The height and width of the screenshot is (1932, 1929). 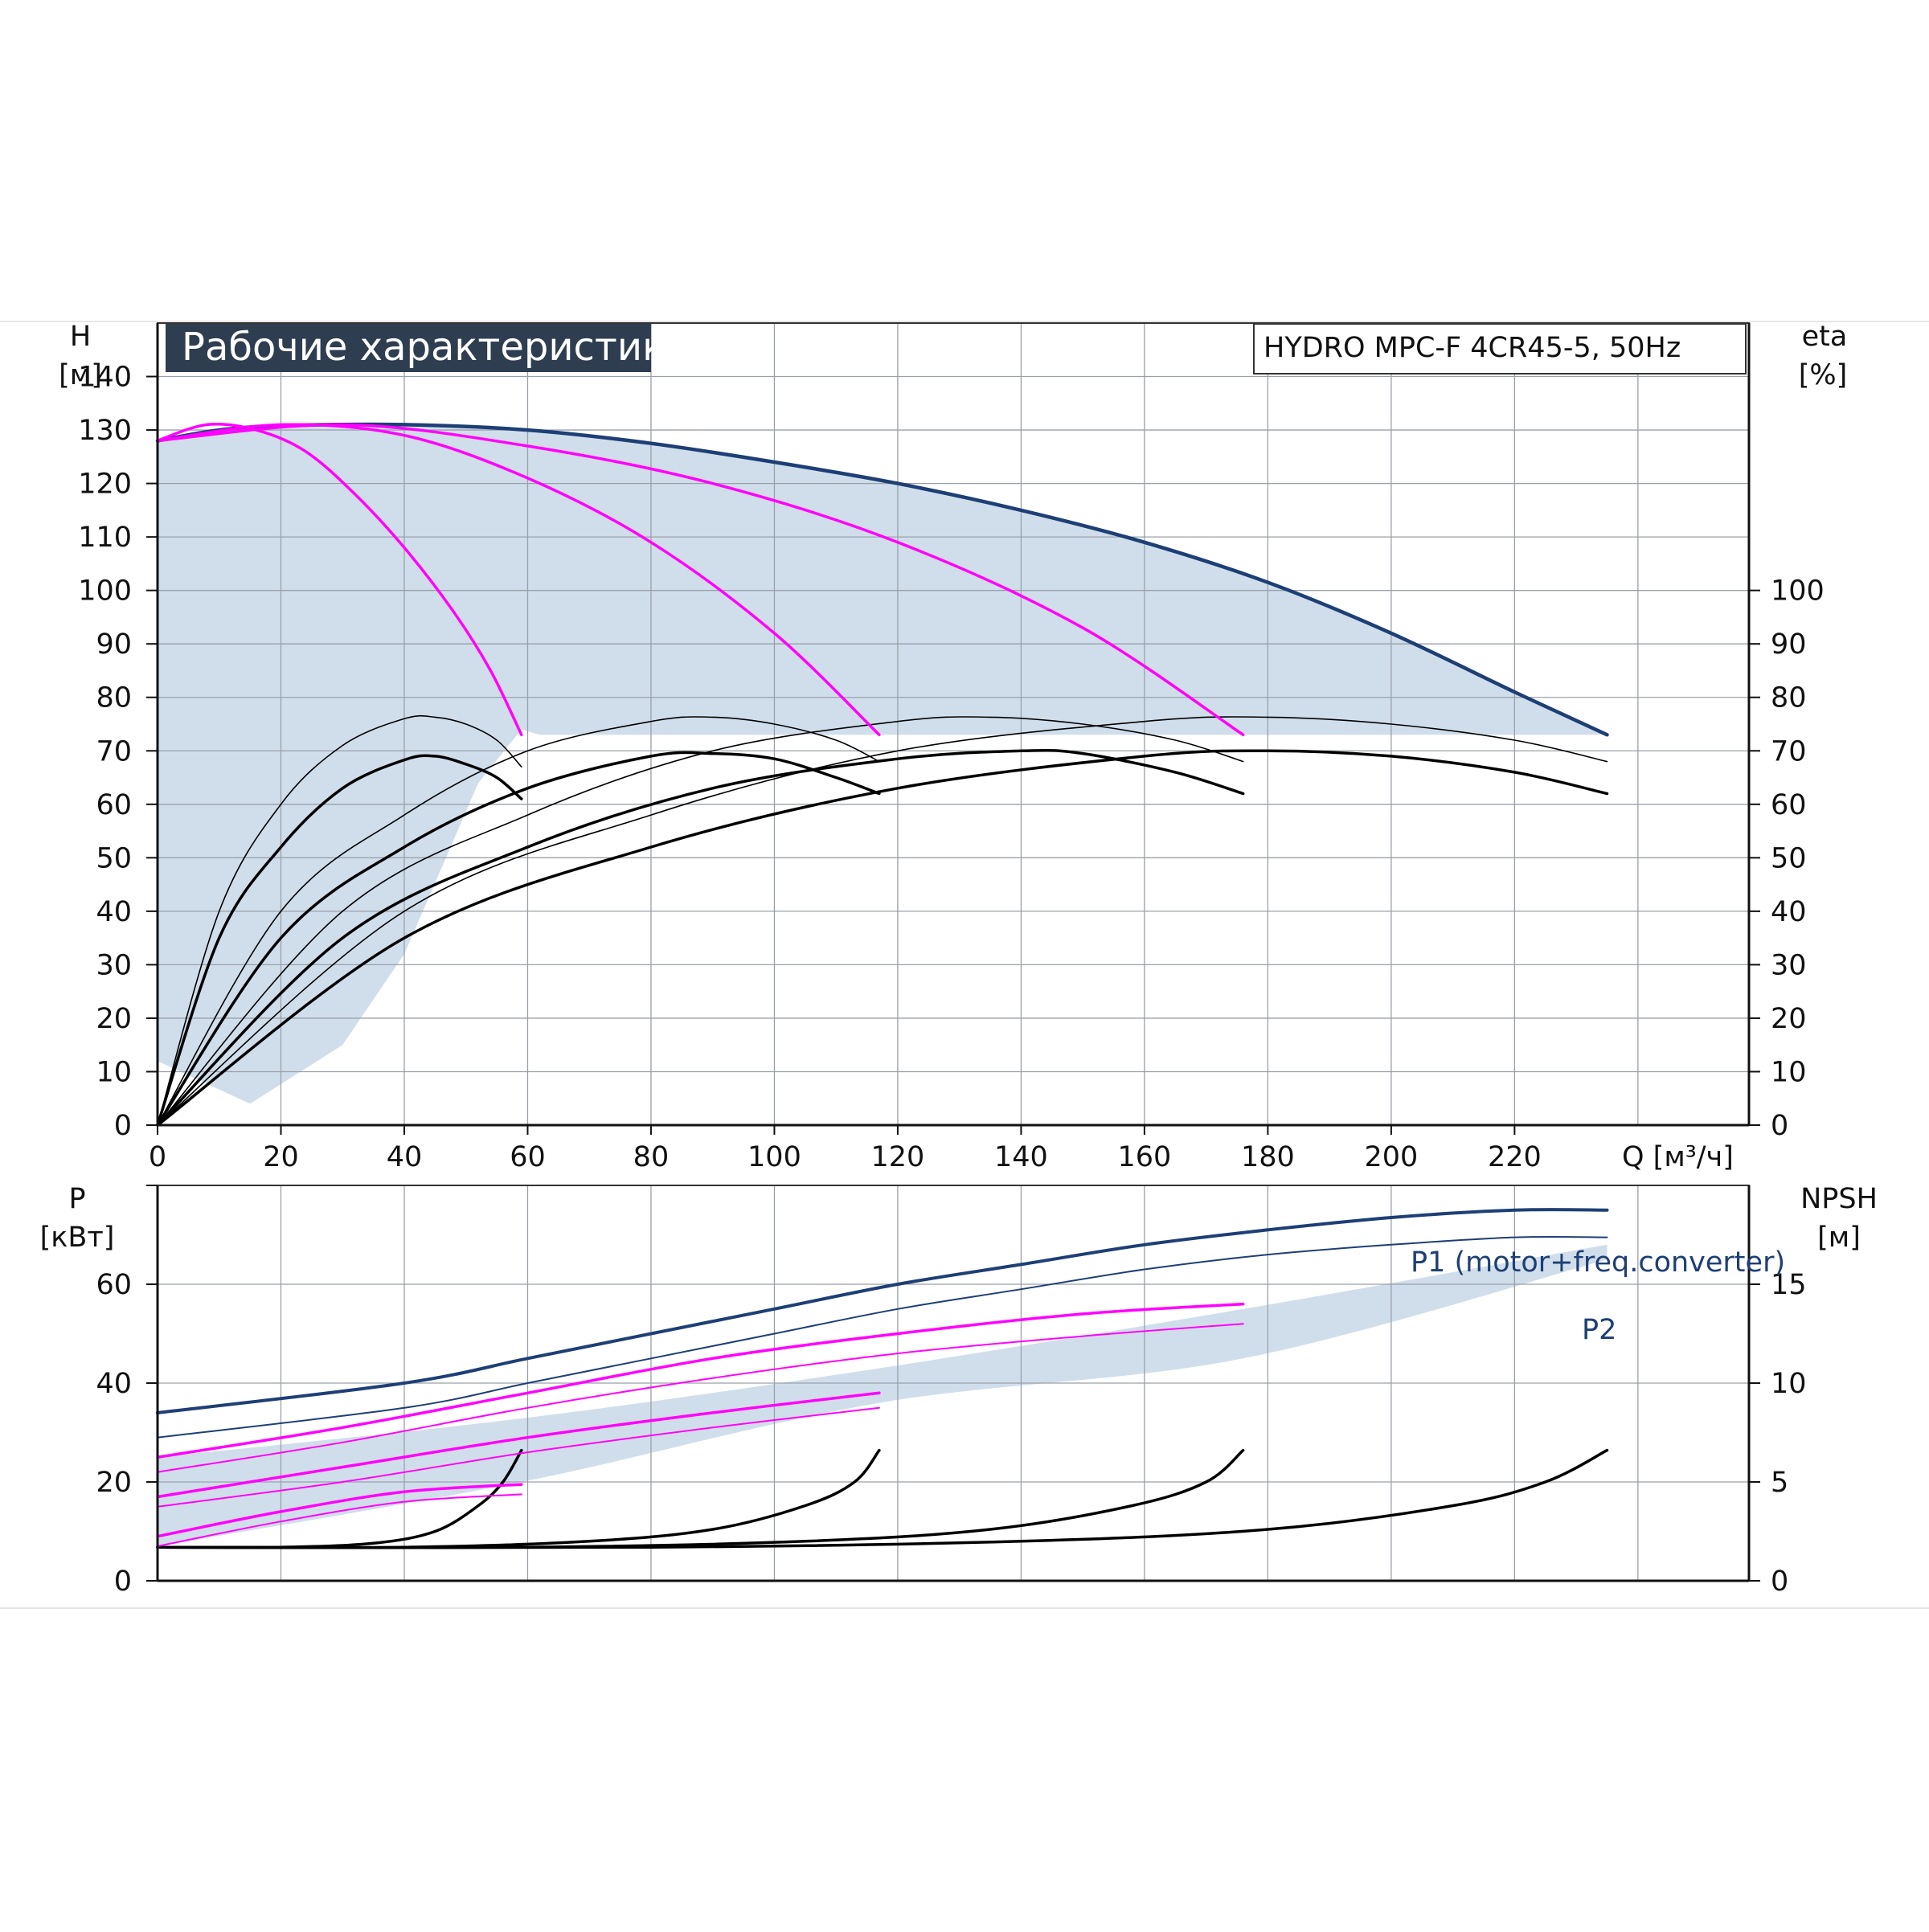 I want to click on upper-right-tick-label: 20, so click(x=1789, y=1019).